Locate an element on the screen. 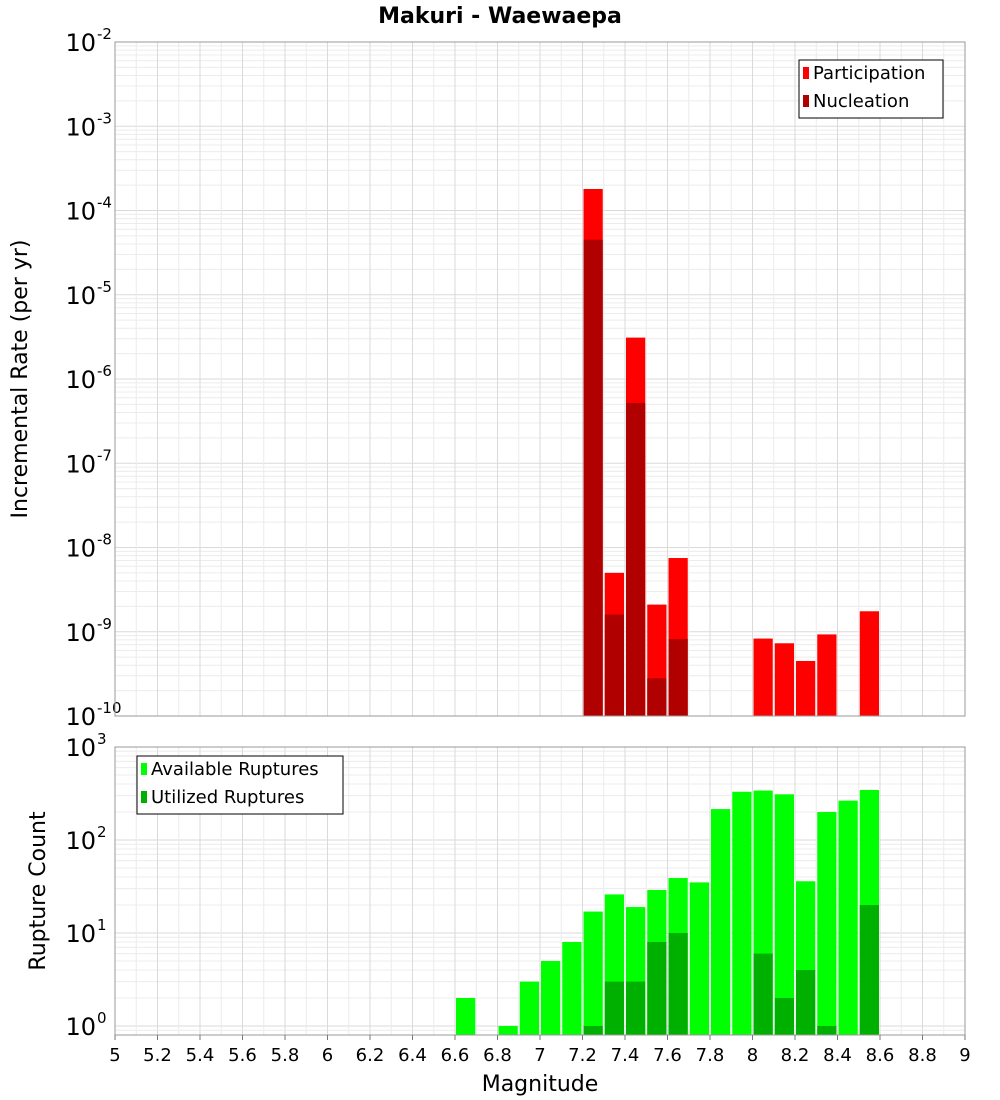 This screenshot has width=1000, height=1100. bottom-bar-available-ruptures-6.65 is located at coordinates (466, 1016).